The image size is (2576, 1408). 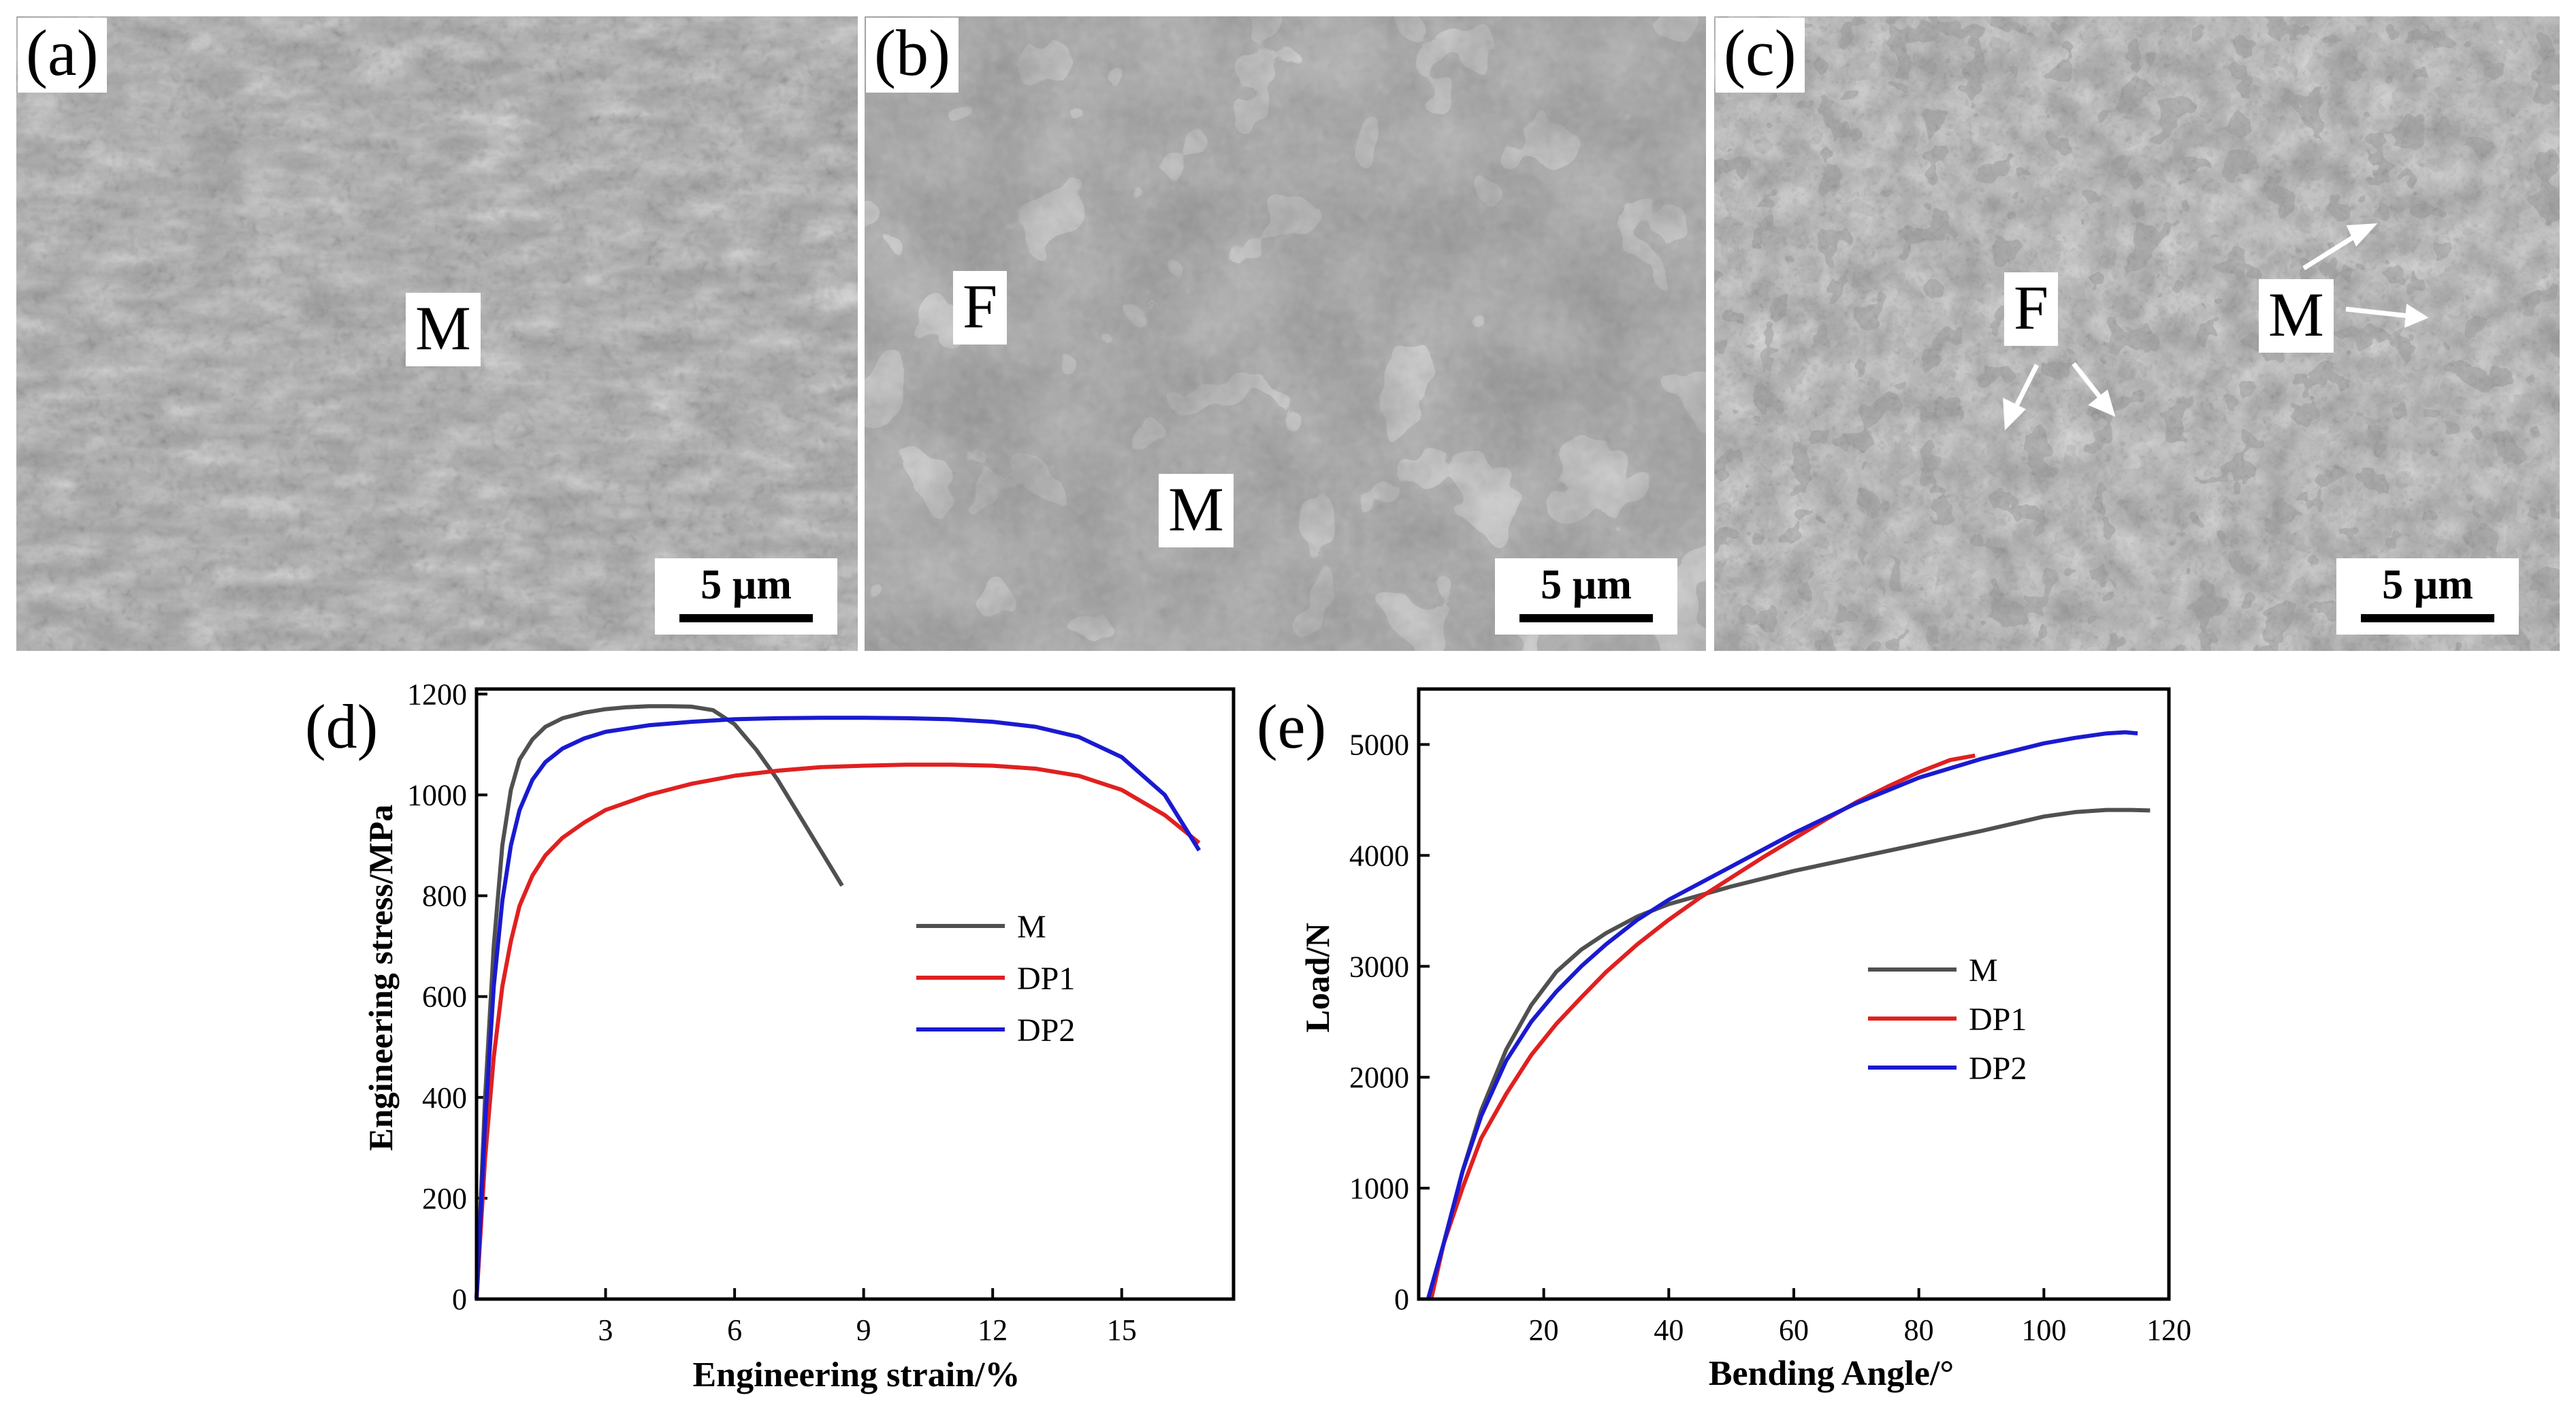 What do you see at coordinates (856, 1375) in the screenshot?
I see `chart-d-xlabel: Engineering strain/%` at bounding box center [856, 1375].